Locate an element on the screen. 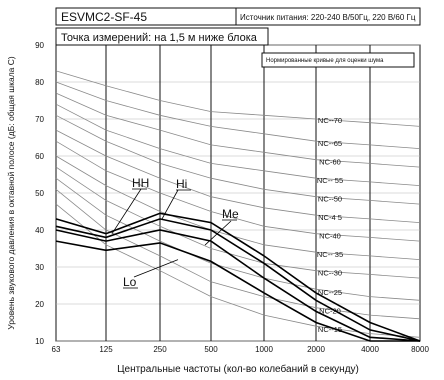  x-tick-label: 500 is located at coordinates (211, 349).